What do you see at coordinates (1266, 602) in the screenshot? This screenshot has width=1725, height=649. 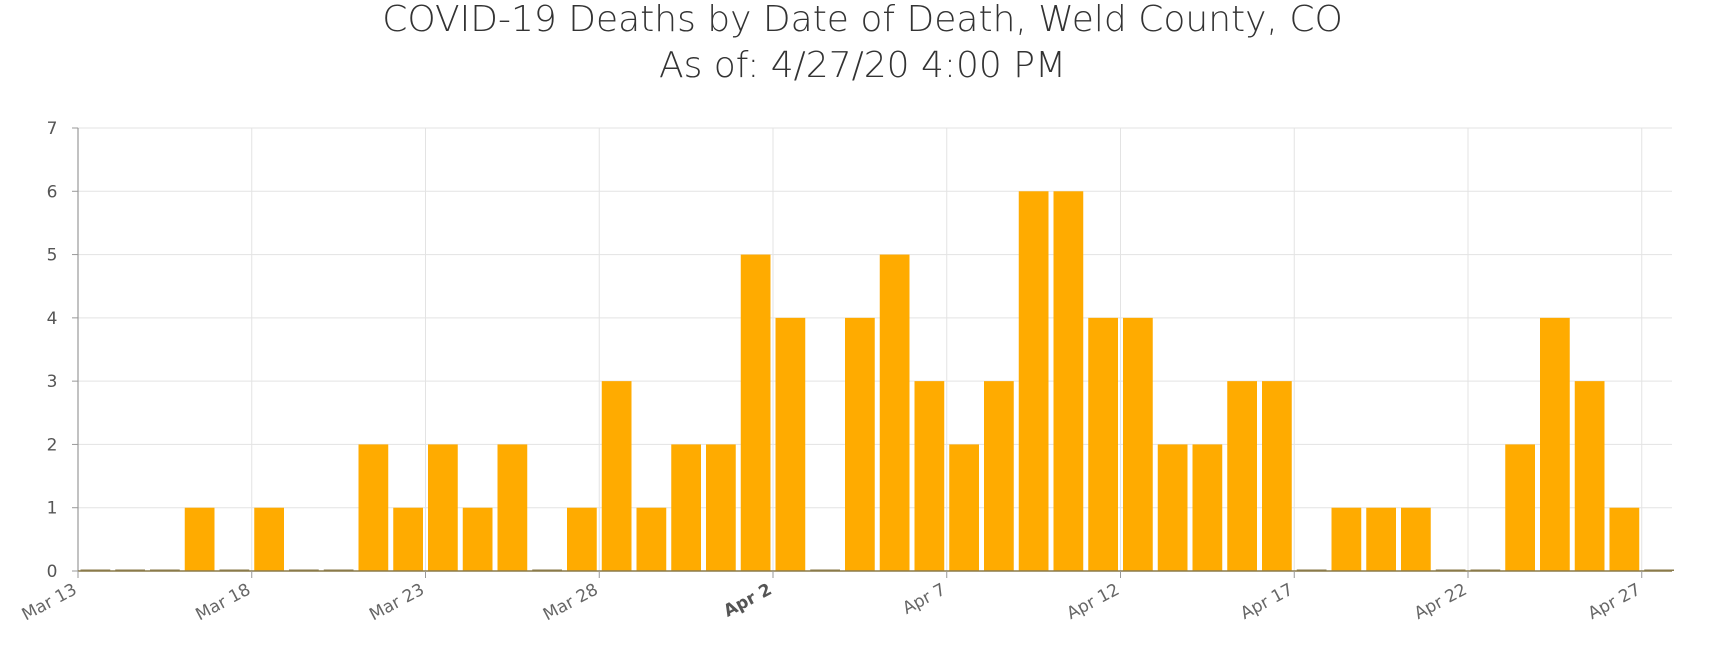 I see `x-tick-label: Apr 17` at bounding box center [1266, 602].